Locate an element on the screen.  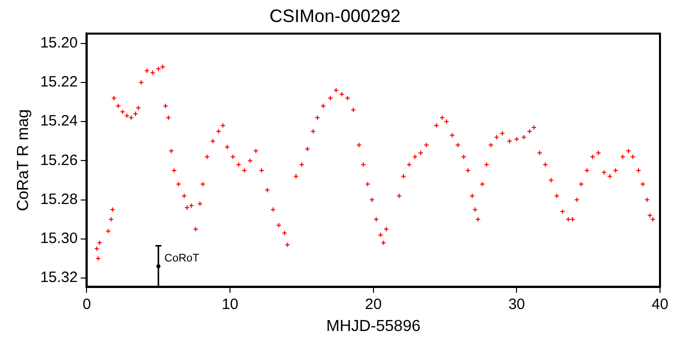
x-tick-label: 30 is located at coordinates (517, 304).